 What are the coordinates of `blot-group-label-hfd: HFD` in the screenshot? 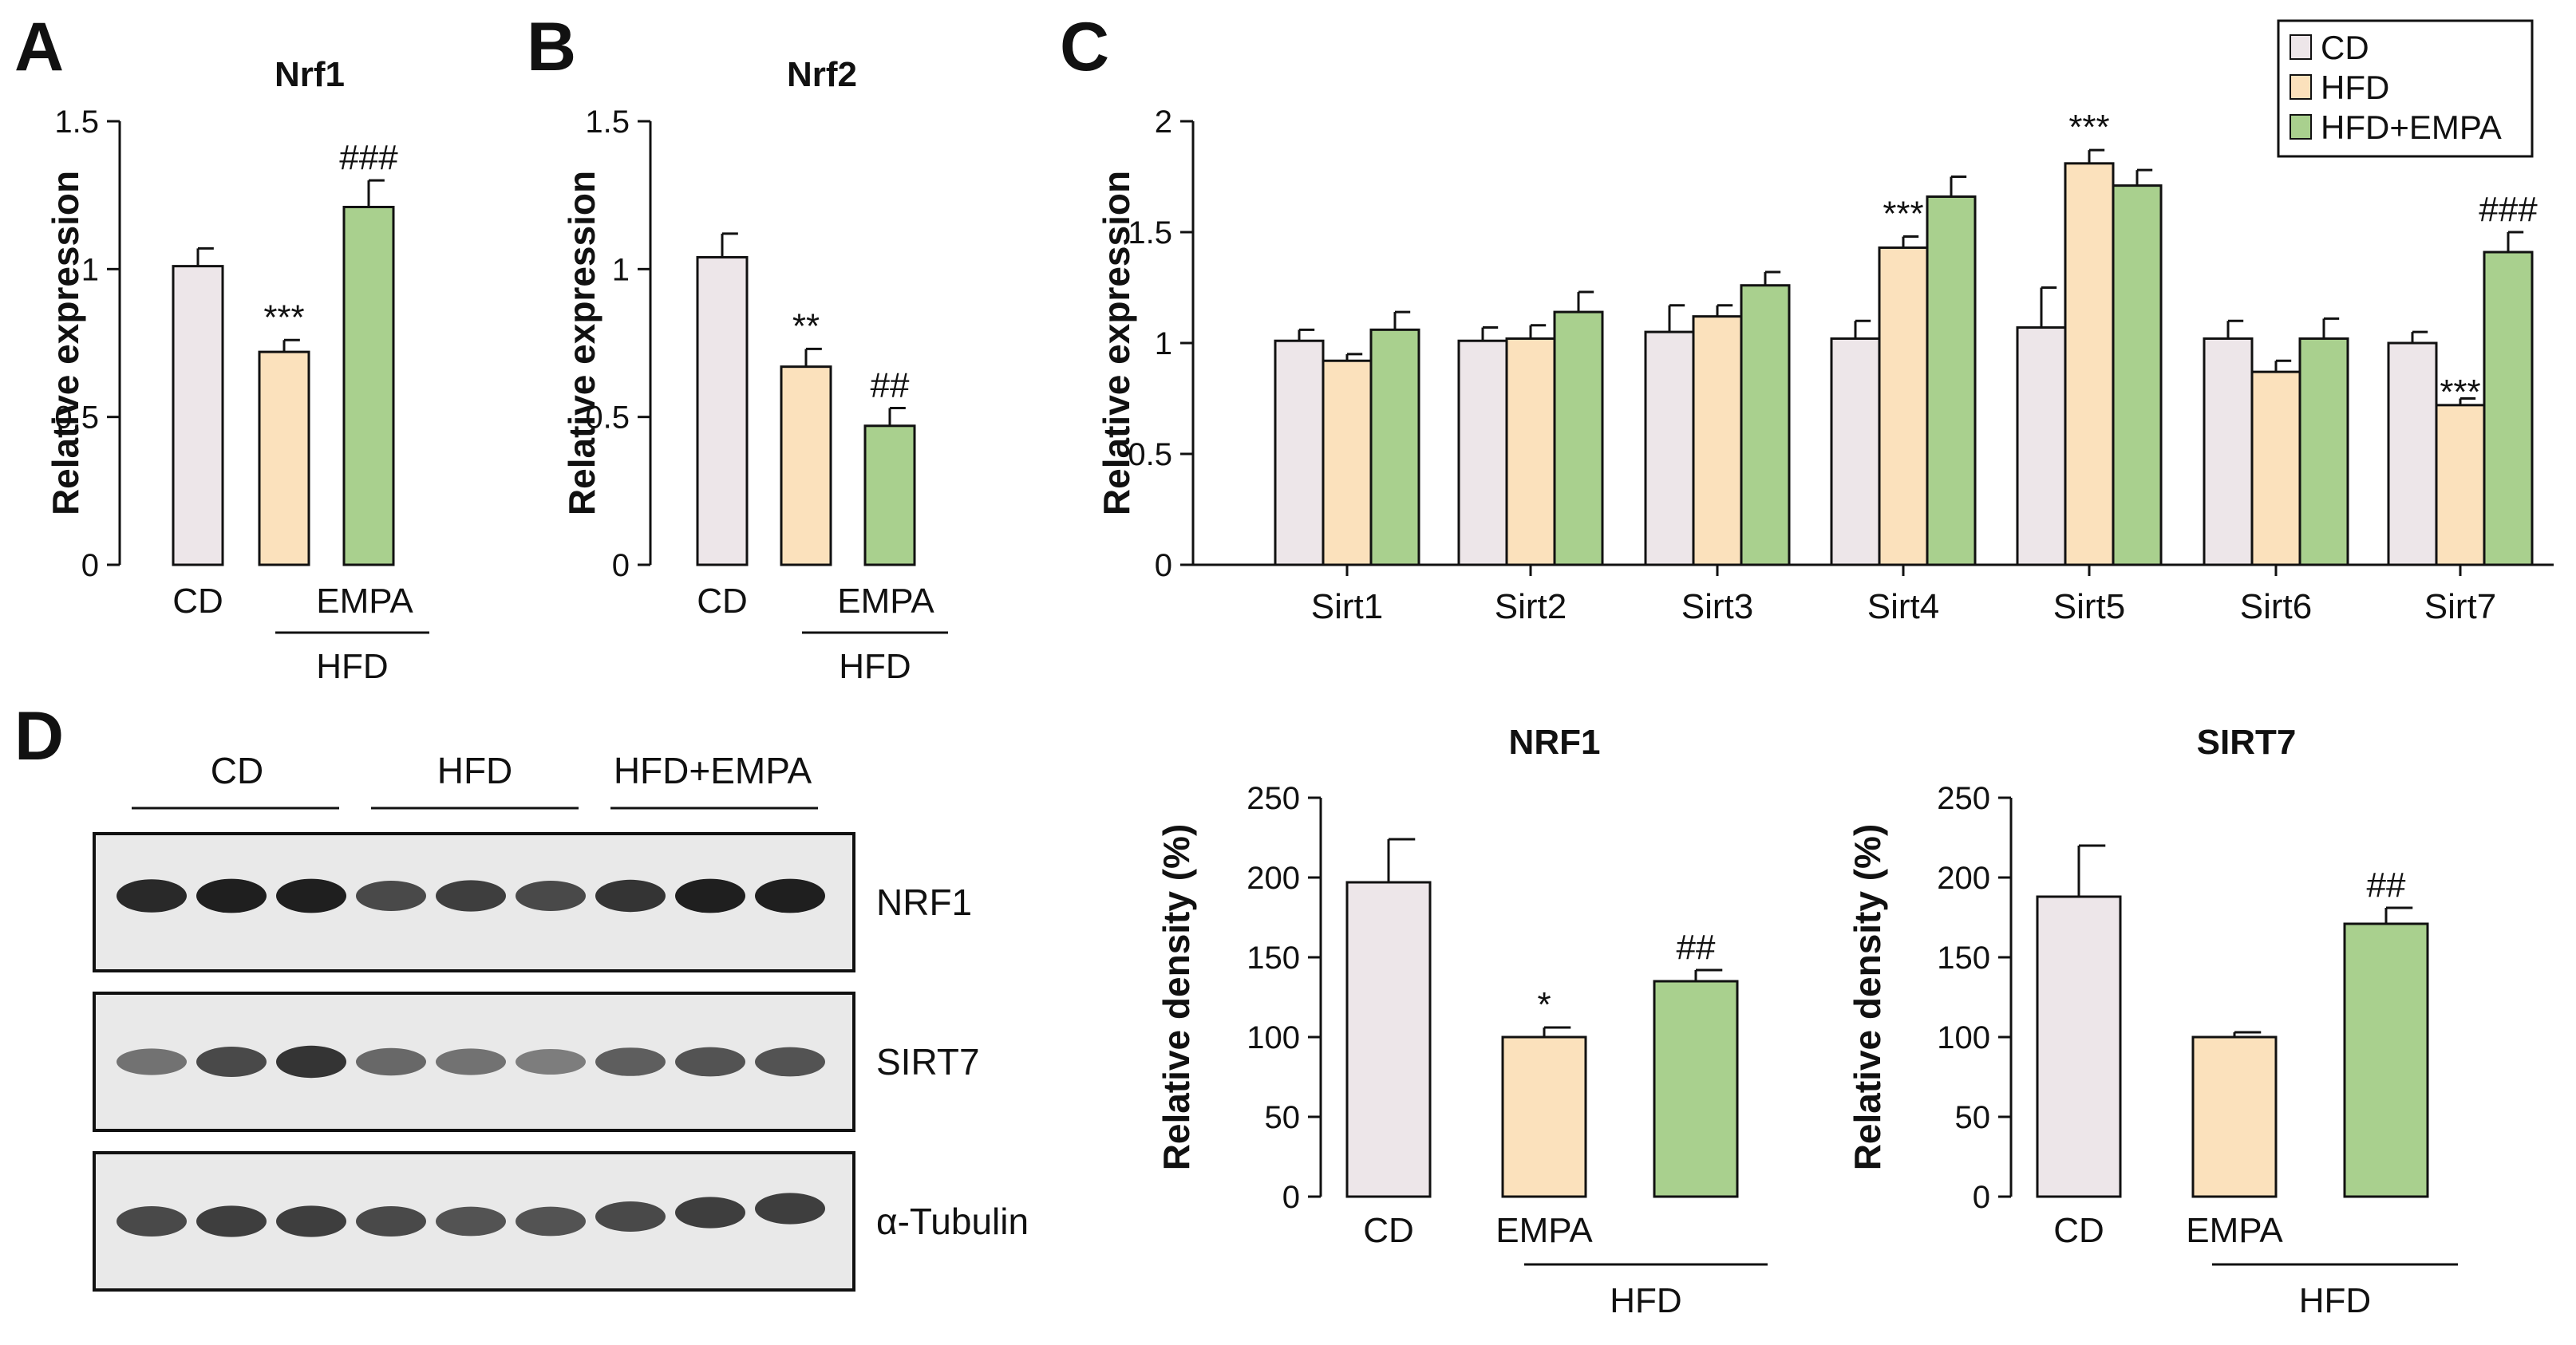 It's located at (475, 770).